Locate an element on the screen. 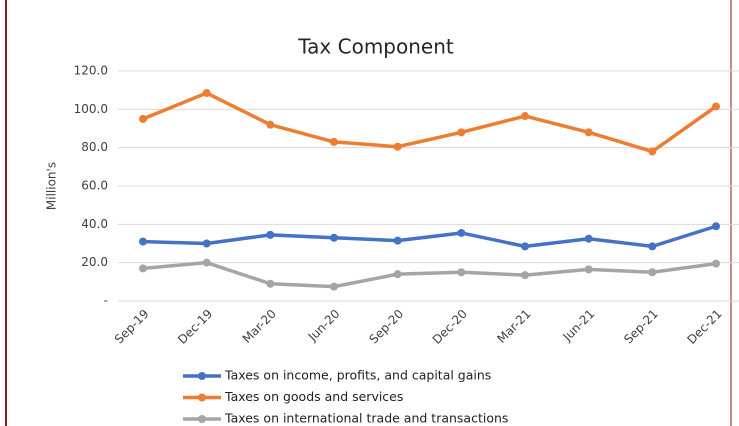 This screenshot has width=739, height=426. y-tick-label: - is located at coordinates (106, 301).